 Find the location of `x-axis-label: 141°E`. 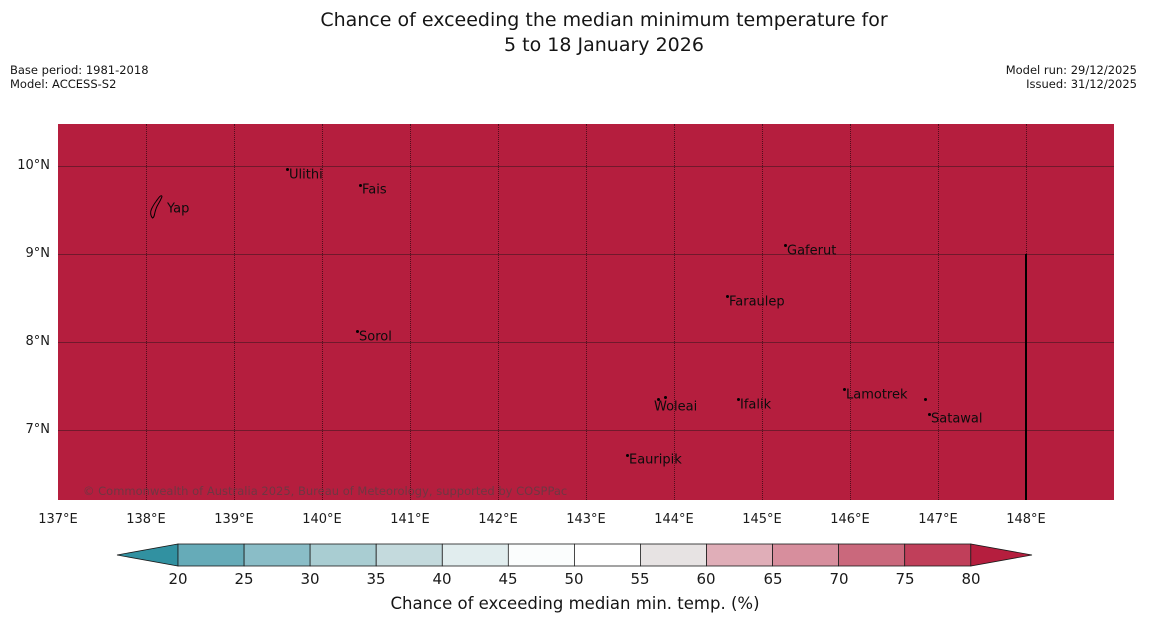

x-axis-label: 141°E is located at coordinates (410, 519).